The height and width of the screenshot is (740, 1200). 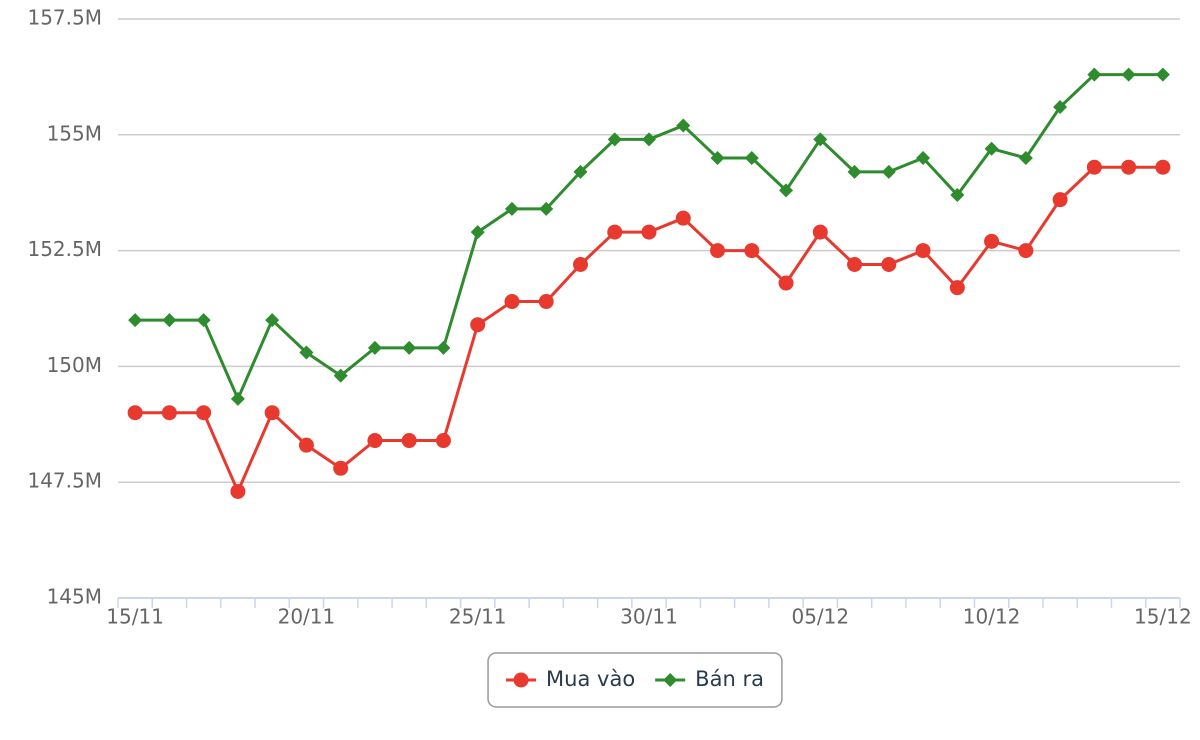 I want to click on x-tick-label: 15/11, so click(x=135, y=617).